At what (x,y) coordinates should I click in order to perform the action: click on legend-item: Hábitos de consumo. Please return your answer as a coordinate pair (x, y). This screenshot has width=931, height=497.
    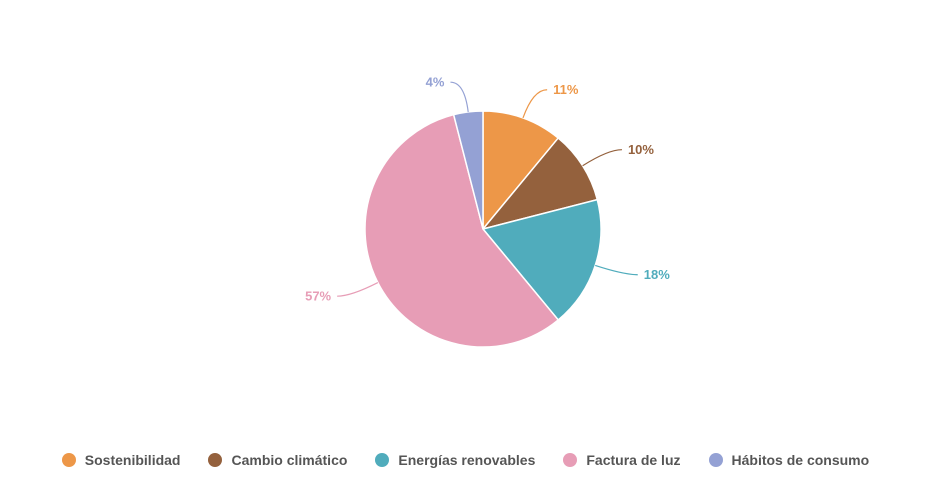
    Looking at the image, I should click on (789, 460).